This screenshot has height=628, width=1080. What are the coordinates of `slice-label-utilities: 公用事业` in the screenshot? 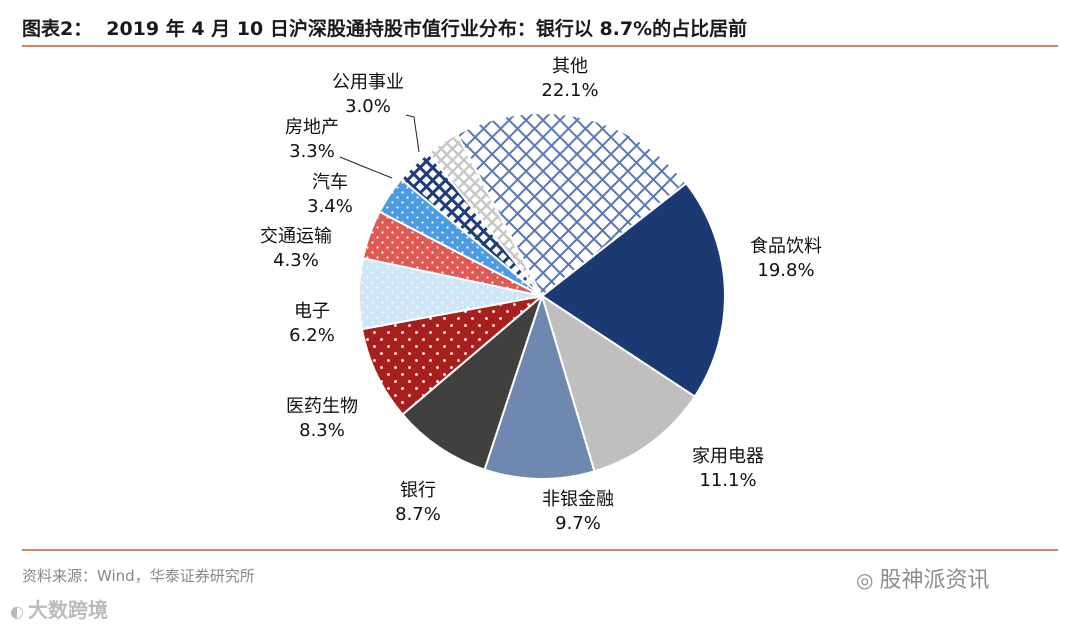 It's located at (368, 82).